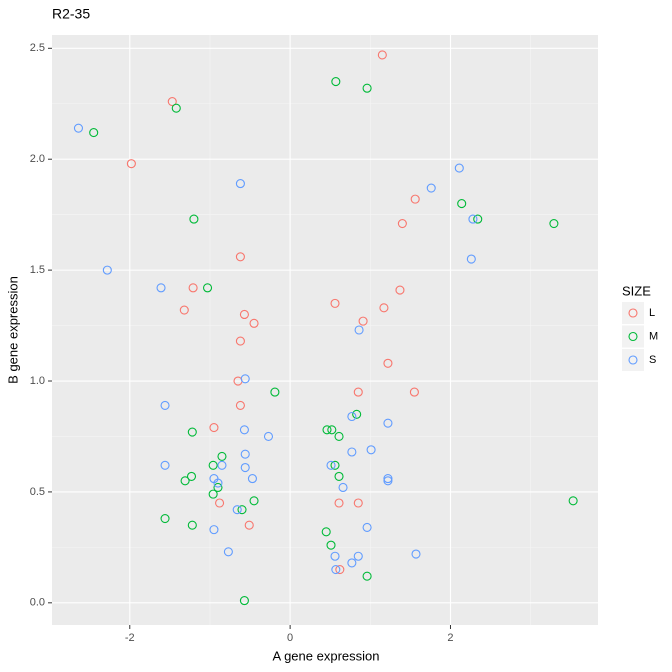 Image resolution: width=672 pixels, height=672 pixels. I want to click on chart-title: R2-35, so click(71, 14).